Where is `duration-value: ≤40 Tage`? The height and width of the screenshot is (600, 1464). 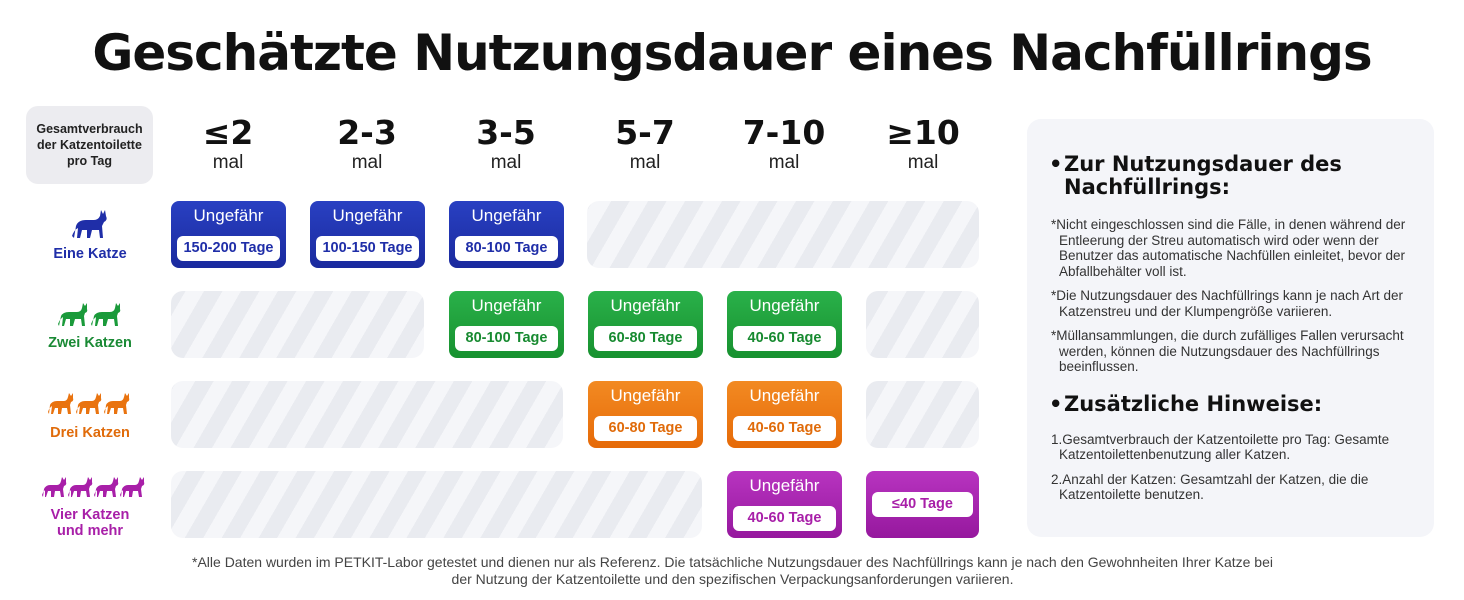
duration-value: ≤40 Tage is located at coordinates (922, 504).